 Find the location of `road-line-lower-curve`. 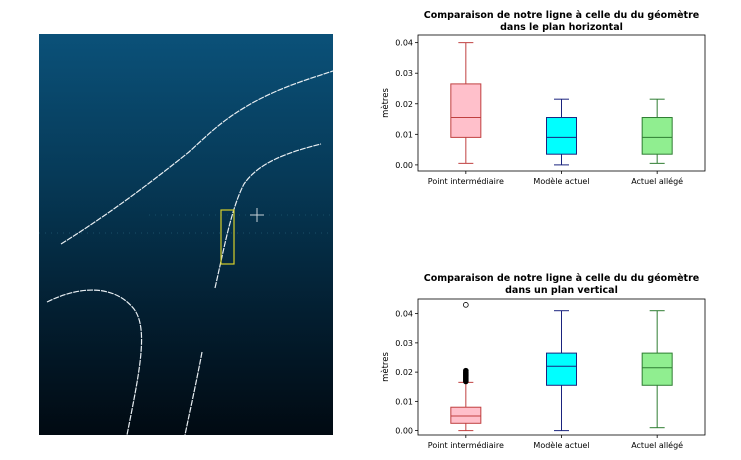

road-line-lower-curve is located at coordinates (94, 362).